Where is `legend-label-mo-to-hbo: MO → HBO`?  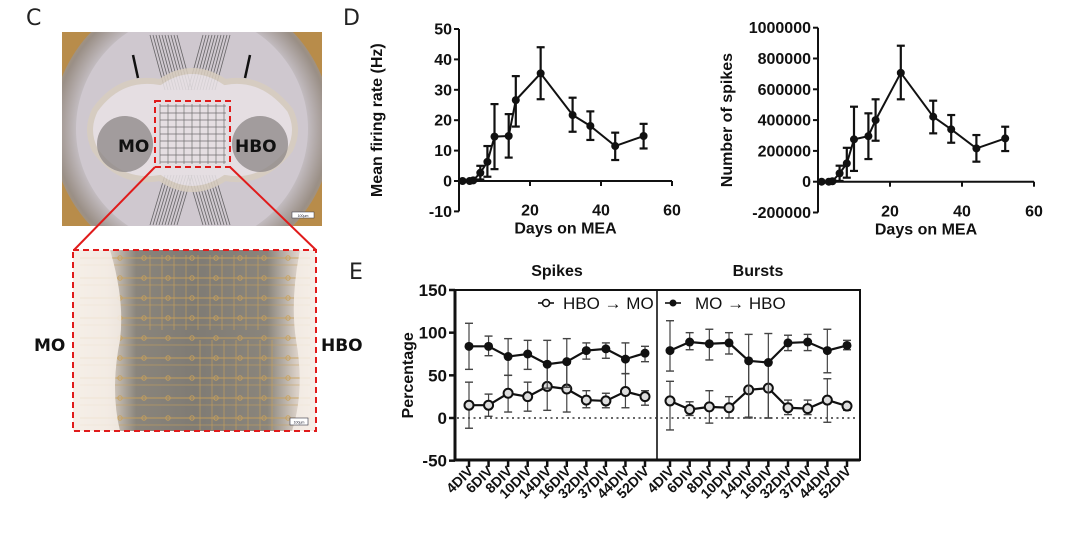 legend-label-mo-to-hbo: MO → HBO is located at coordinates (740, 303).